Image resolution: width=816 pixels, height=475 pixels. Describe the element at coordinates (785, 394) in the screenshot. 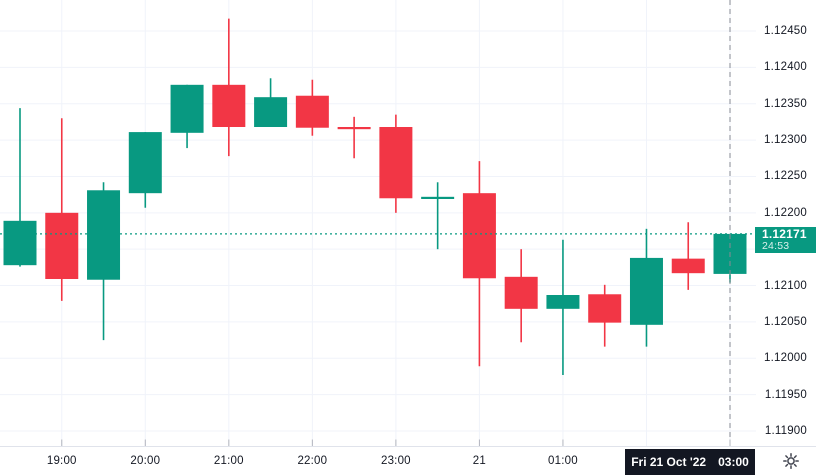

I see `price-axis-label: 1.11950` at that location.